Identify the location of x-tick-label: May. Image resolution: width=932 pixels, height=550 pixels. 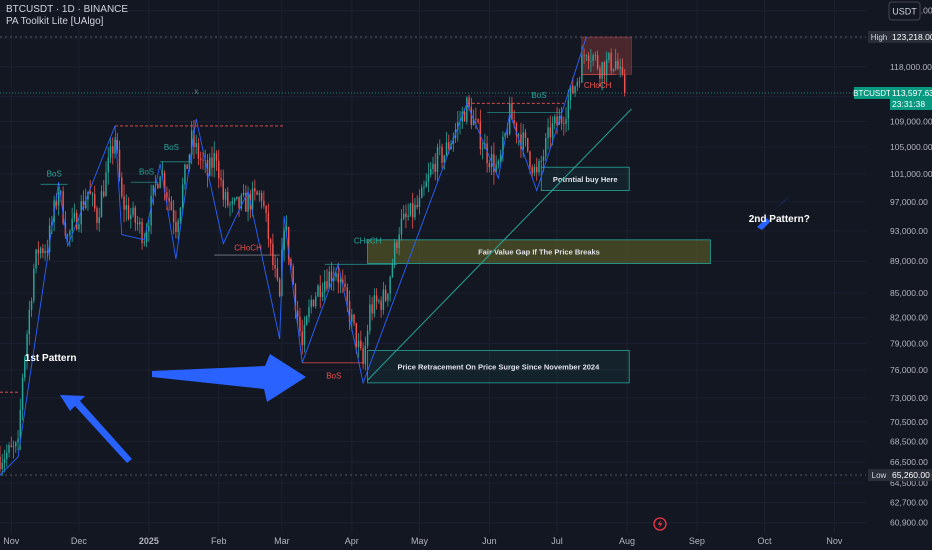
(420, 541).